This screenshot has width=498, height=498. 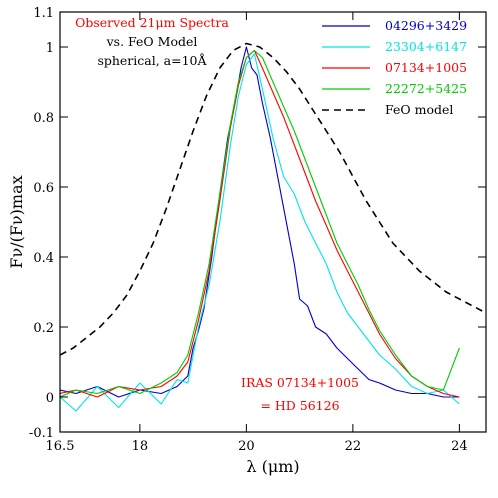 I want to click on chart-subtitle-line-1: vs. FeO Model, so click(x=152, y=41).